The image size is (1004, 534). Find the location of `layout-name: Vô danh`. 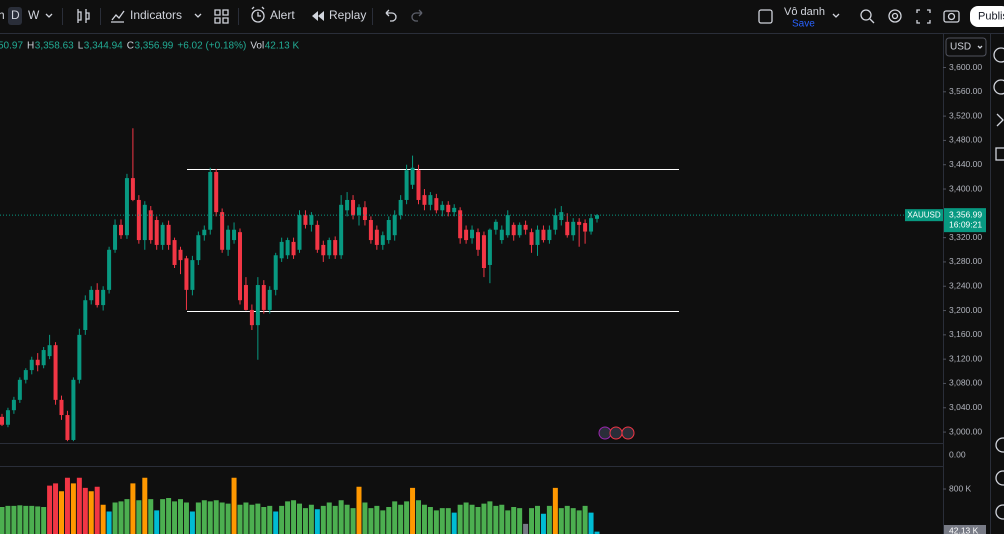

layout-name: Vô danh is located at coordinates (804, 12).